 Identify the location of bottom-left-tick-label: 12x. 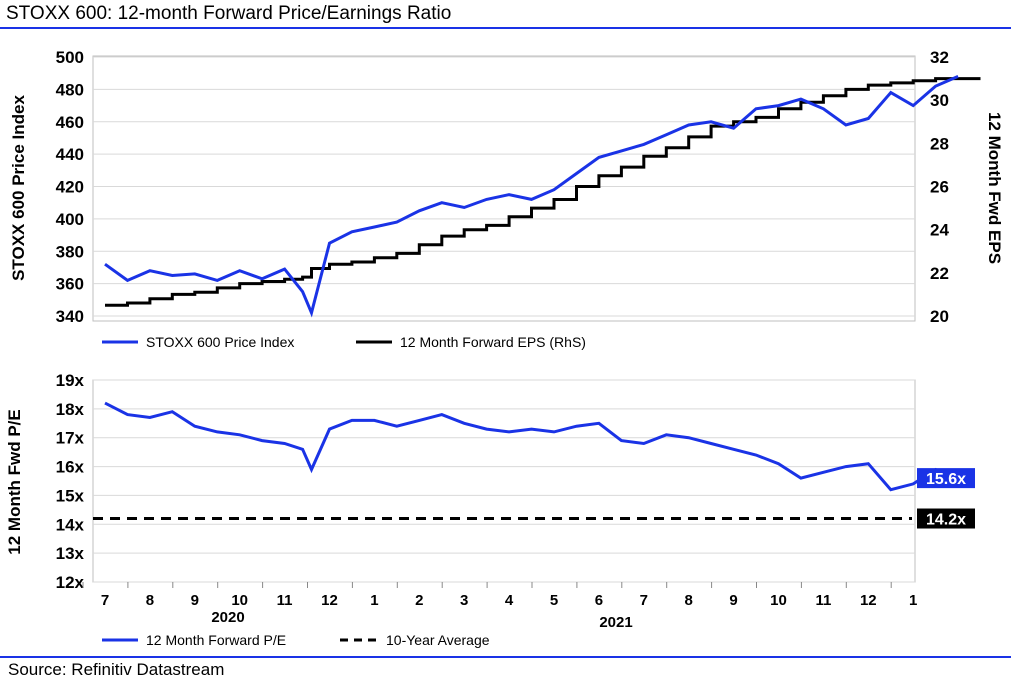
(70, 582).